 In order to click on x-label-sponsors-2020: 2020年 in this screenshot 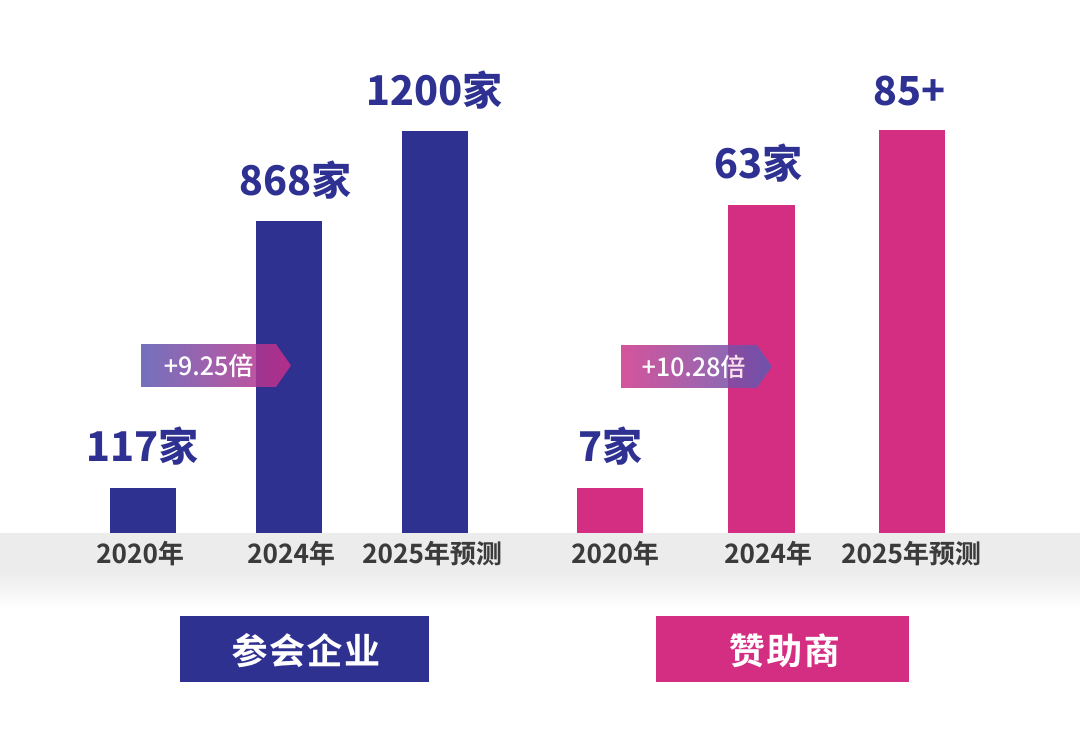, I will do `click(615, 552)`.